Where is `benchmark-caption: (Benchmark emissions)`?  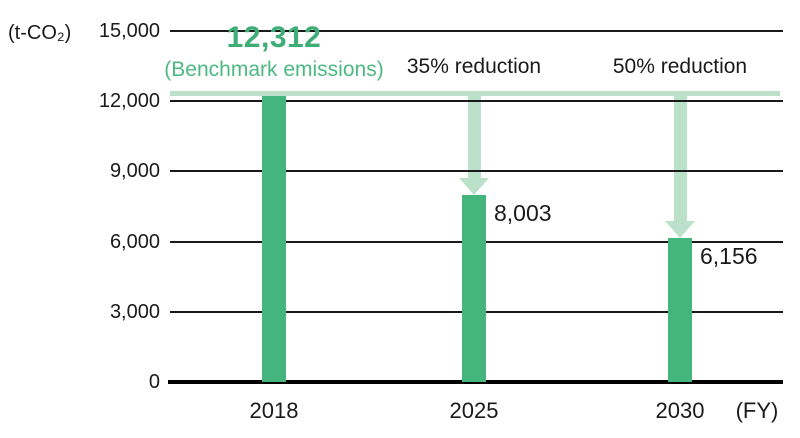
benchmark-caption: (Benchmark emissions) is located at coordinates (274, 69).